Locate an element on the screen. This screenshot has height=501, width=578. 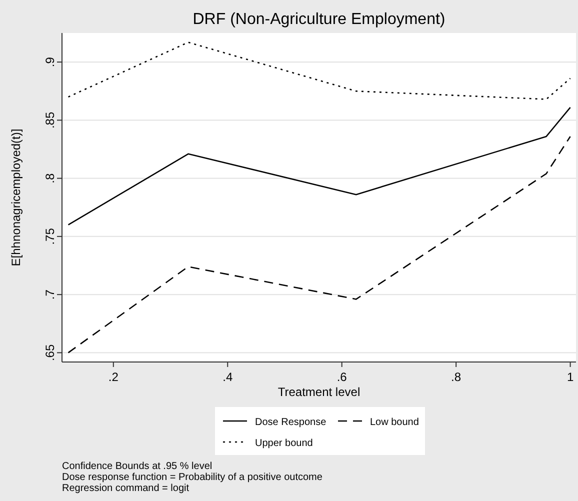
x-tick-label: .4 is located at coordinates (227, 377).